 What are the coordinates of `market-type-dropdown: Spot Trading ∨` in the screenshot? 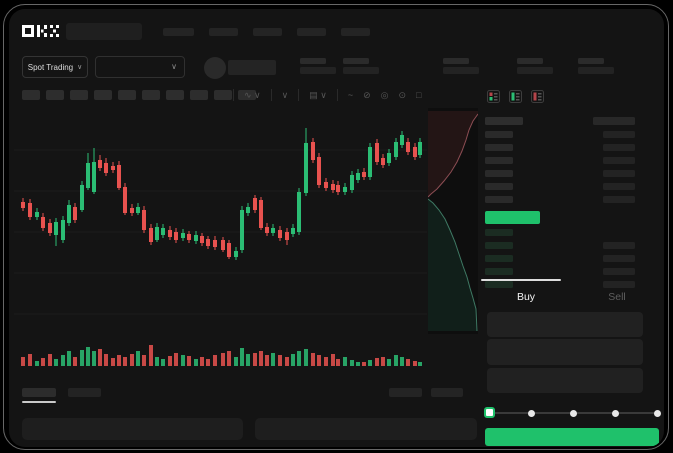 It's located at (55, 67).